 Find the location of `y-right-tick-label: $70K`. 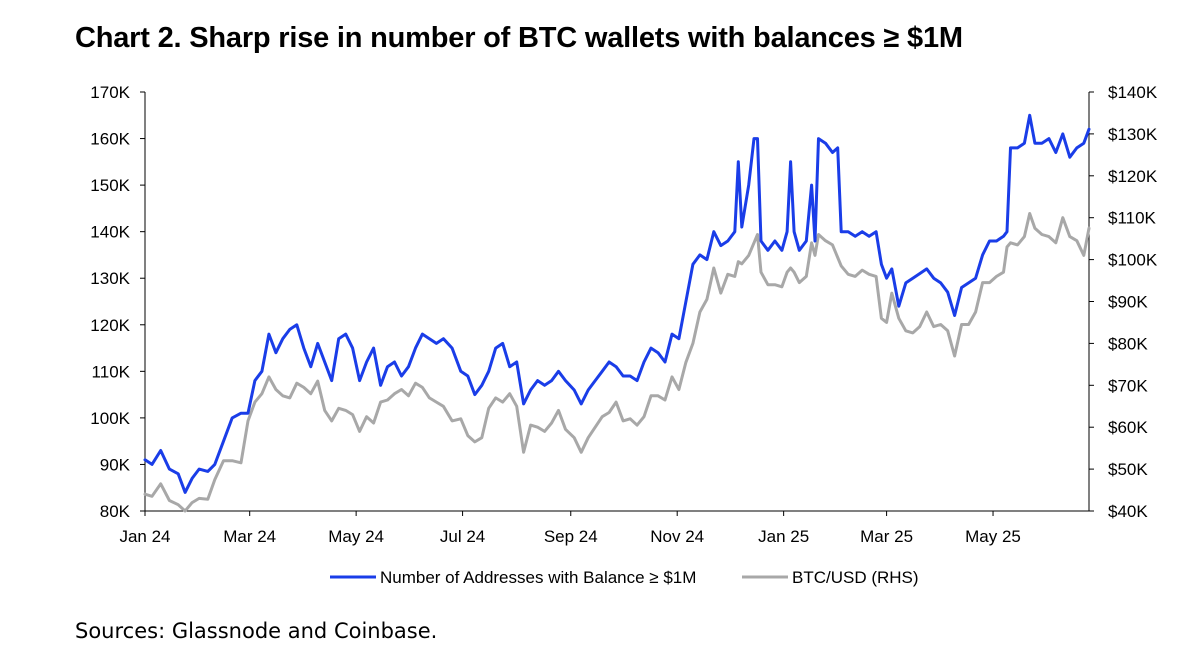

y-right-tick-label: $70K is located at coordinates (1128, 385).